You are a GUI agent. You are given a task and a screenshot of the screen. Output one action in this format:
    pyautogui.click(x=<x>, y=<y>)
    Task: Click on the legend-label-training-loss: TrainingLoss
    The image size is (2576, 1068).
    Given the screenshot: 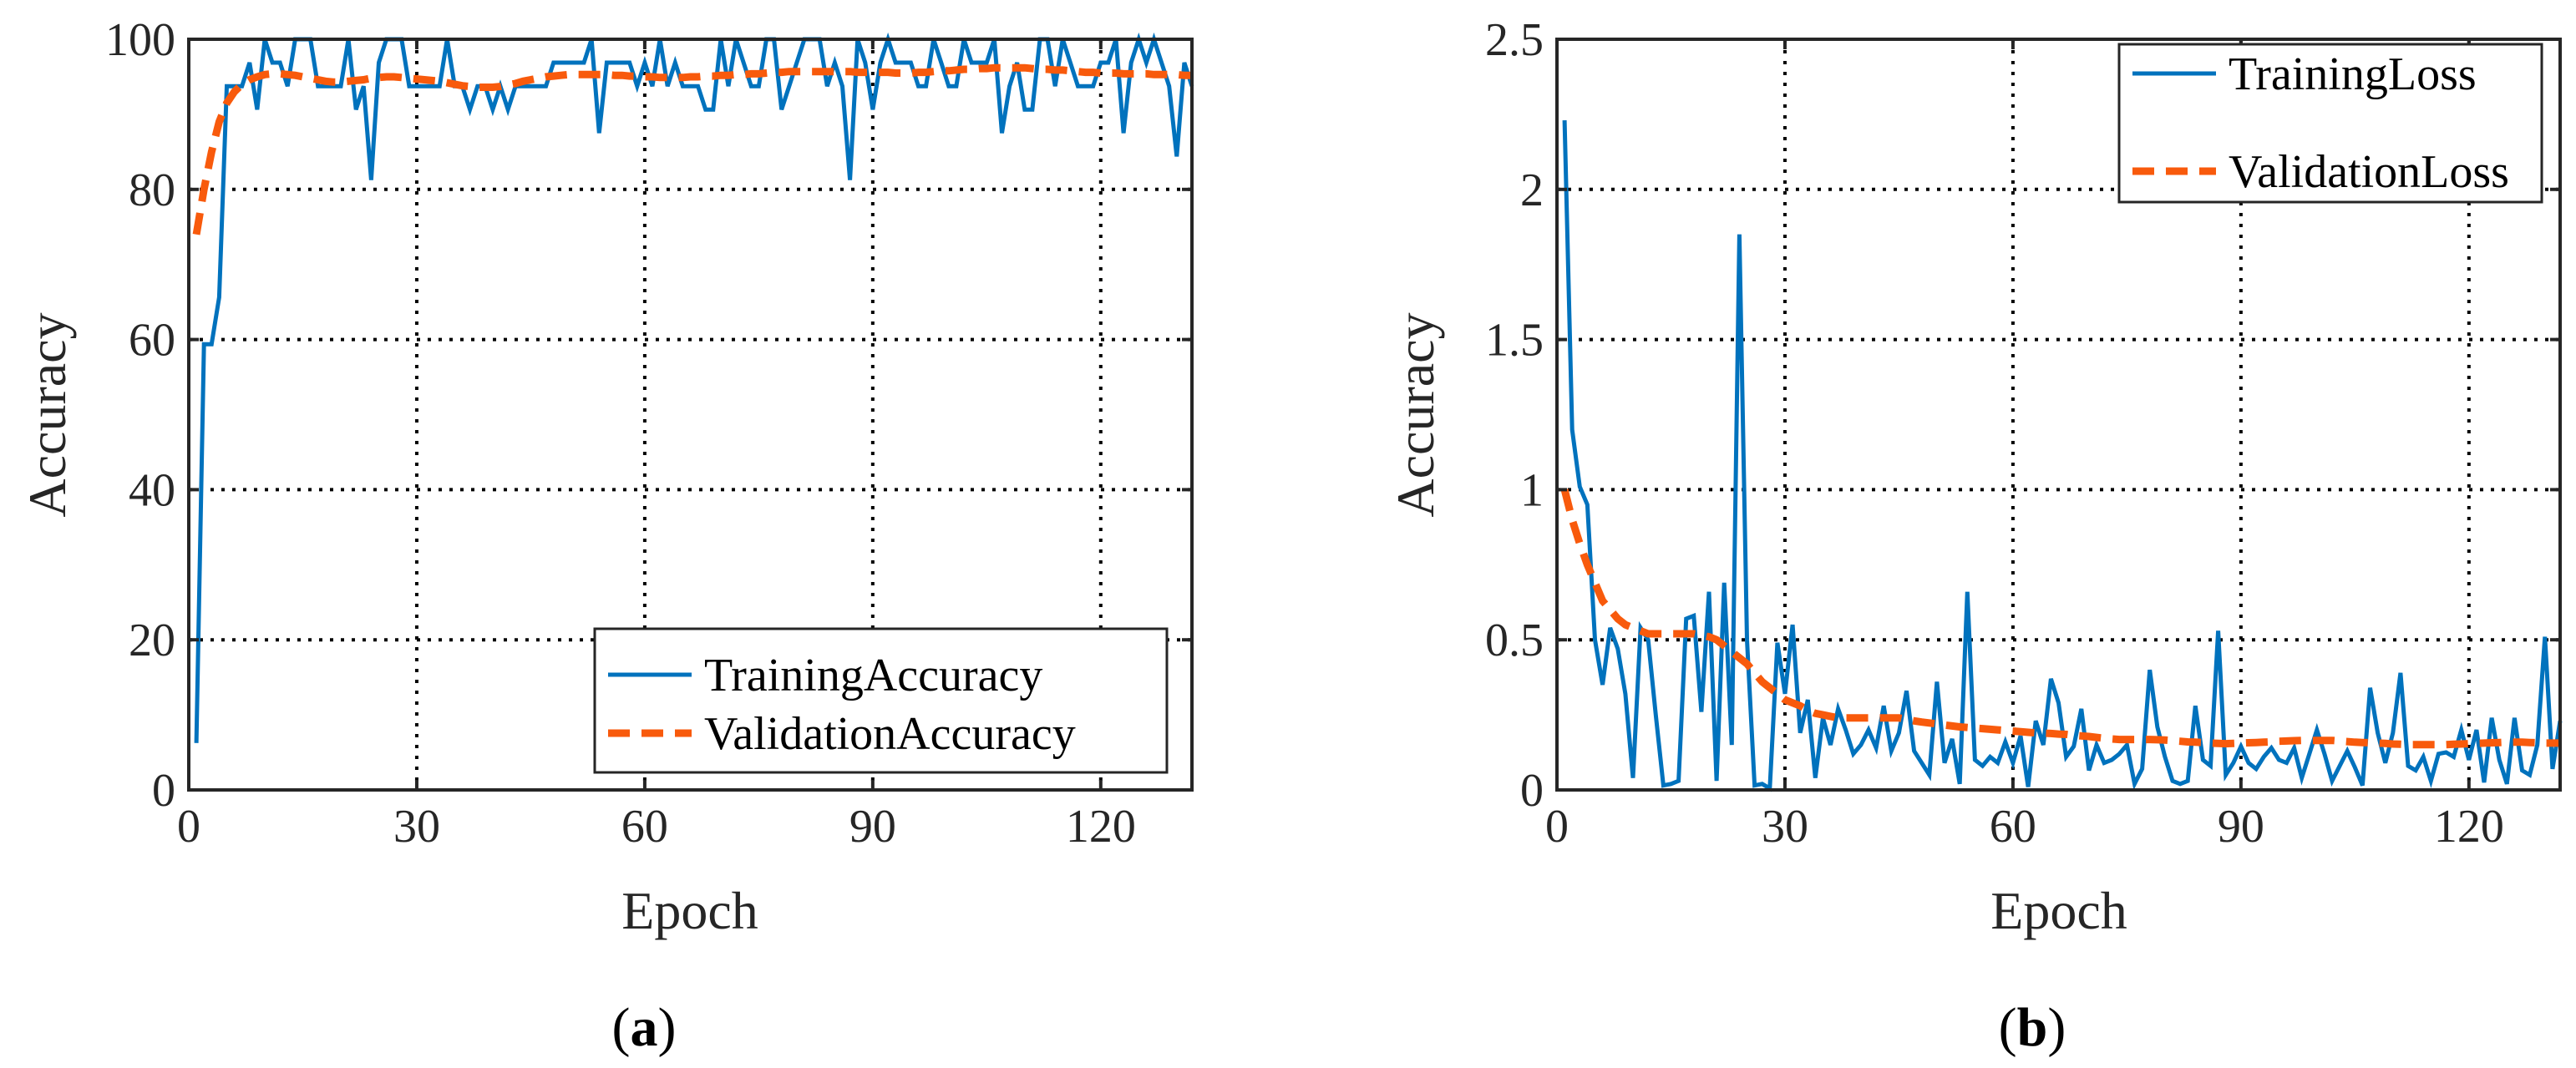 What is the action you would take?
    pyautogui.click(x=2353, y=74)
    